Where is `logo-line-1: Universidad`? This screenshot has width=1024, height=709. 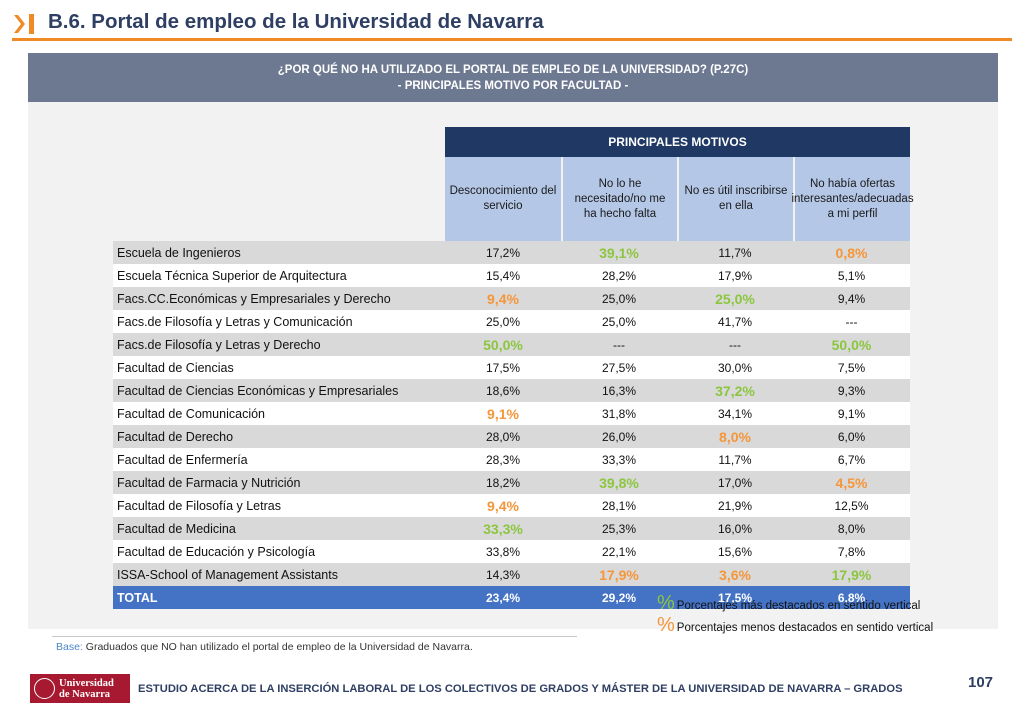 logo-line-1: Universidad is located at coordinates (86, 683).